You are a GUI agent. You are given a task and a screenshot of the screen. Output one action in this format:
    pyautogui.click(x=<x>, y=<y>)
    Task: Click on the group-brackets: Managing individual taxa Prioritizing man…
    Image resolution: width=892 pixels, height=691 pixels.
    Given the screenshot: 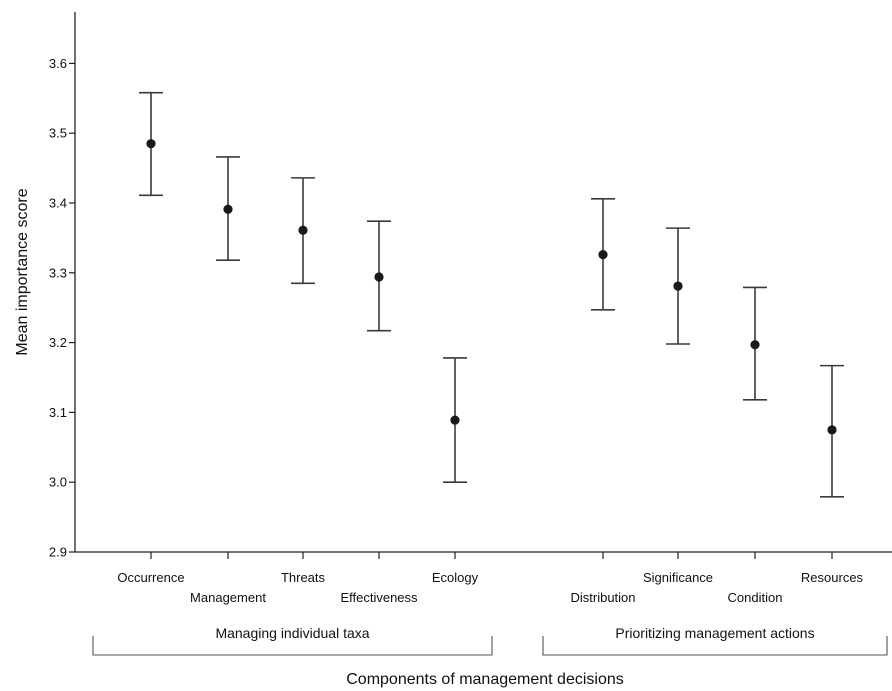 What is the action you would take?
    pyautogui.click(x=490, y=640)
    